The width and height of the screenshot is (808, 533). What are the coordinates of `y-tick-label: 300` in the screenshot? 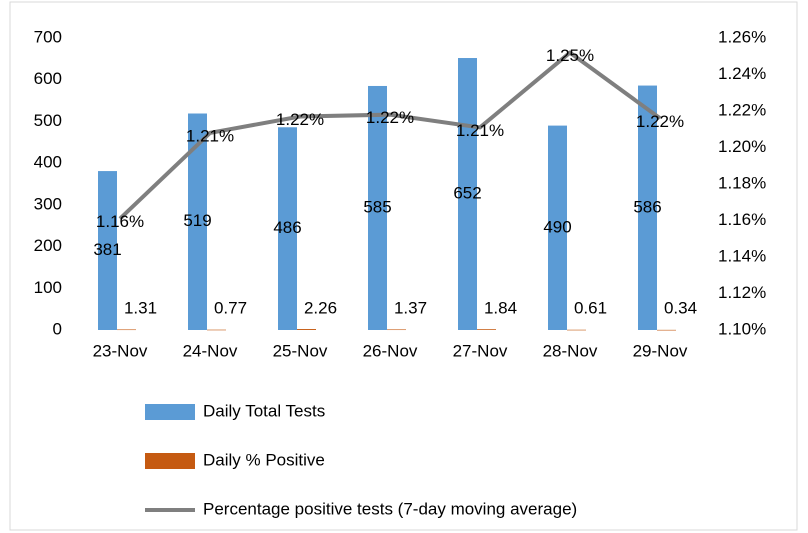 It's located at (48, 203).